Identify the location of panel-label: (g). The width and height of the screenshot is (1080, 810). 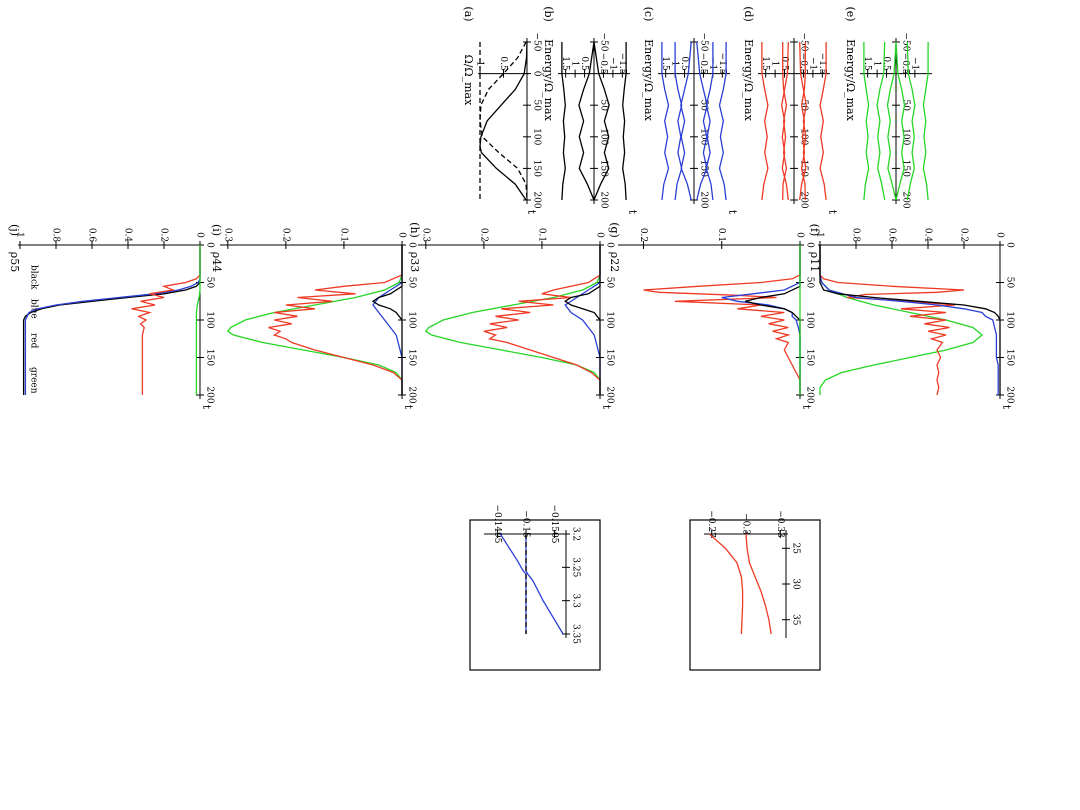
(614, 230).